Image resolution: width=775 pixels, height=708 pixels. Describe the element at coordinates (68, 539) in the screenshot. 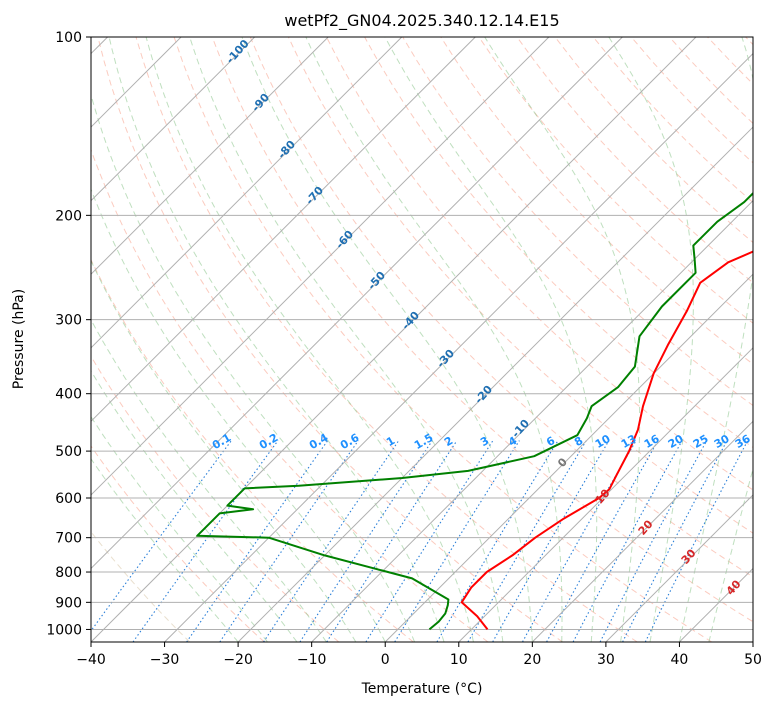

I see `y-tick-label: 700` at that location.